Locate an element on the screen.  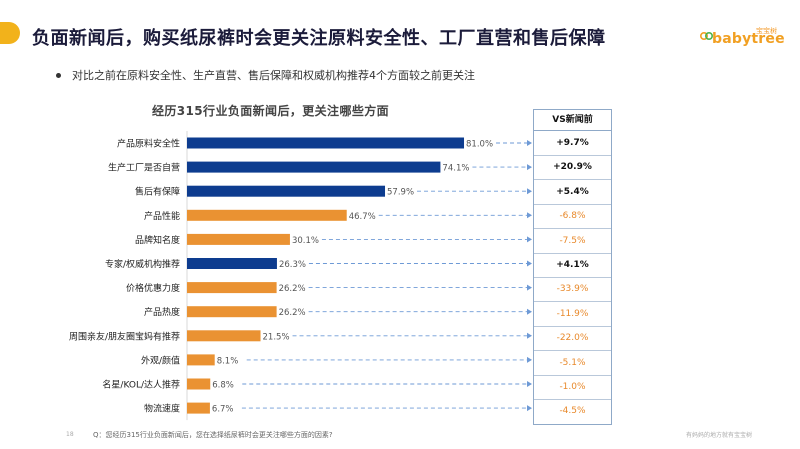
vs-row: -22.0% is located at coordinates (572, 339).